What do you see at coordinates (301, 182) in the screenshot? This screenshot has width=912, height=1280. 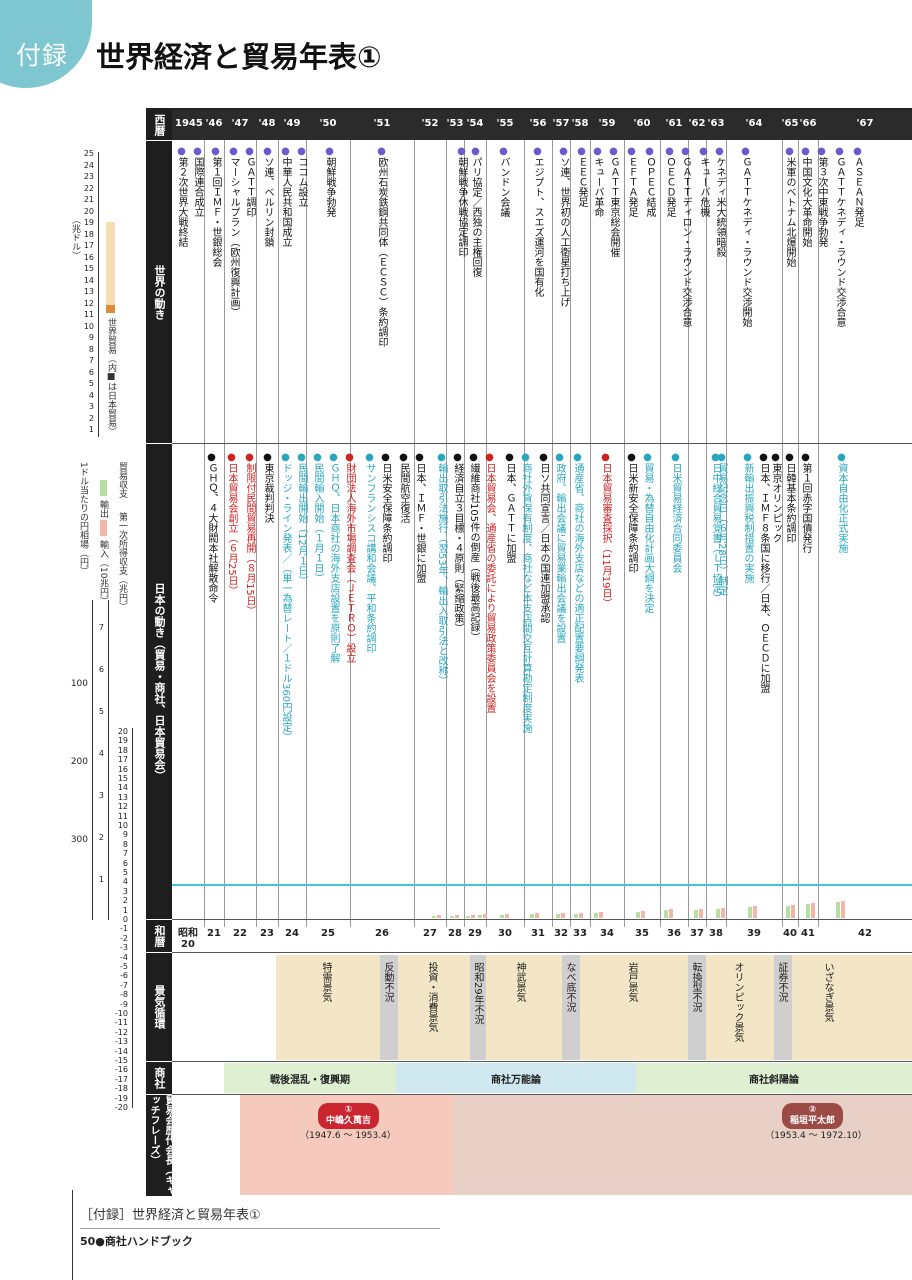 I see `world-event-text: ココム設立` at bounding box center [301, 182].